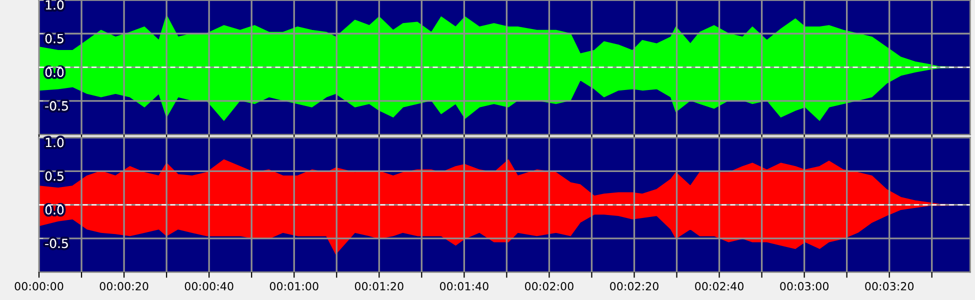 This screenshot has height=300, width=975. Describe the element at coordinates (124, 286) in the screenshot. I see `x-tick-label: 00:00:20` at that location.